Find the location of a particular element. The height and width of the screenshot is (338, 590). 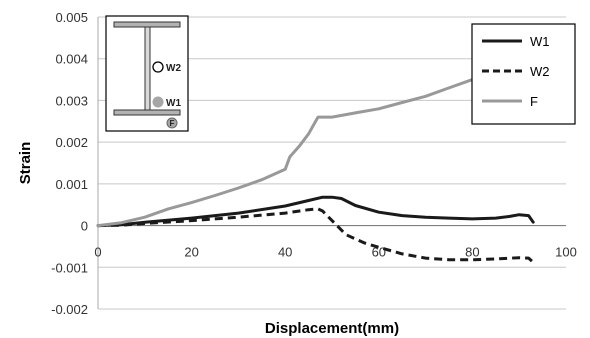

f-gauge-marker is located at coordinates (172, 123).